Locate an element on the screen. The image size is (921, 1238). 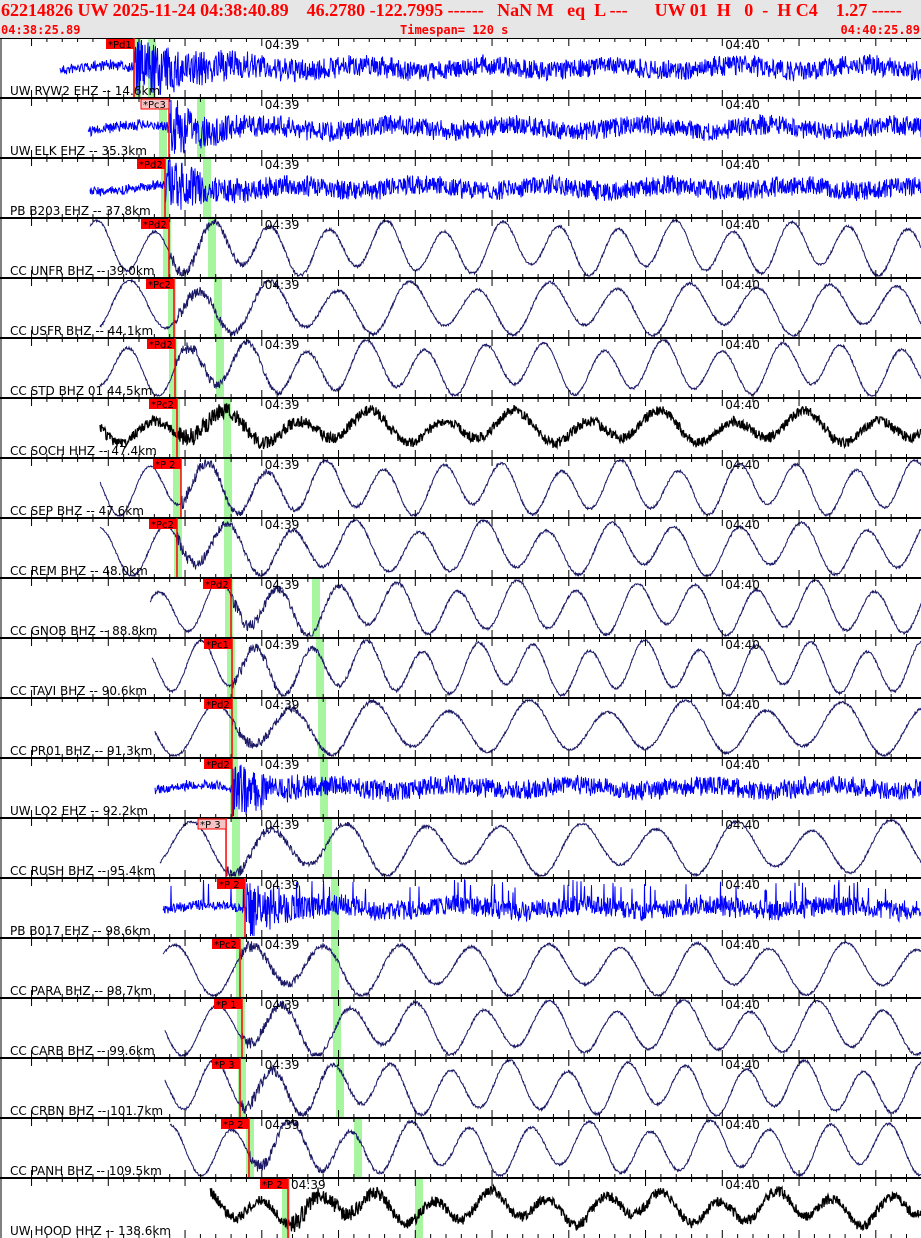
pick-label: *Pd2 is located at coordinates (217, 585).